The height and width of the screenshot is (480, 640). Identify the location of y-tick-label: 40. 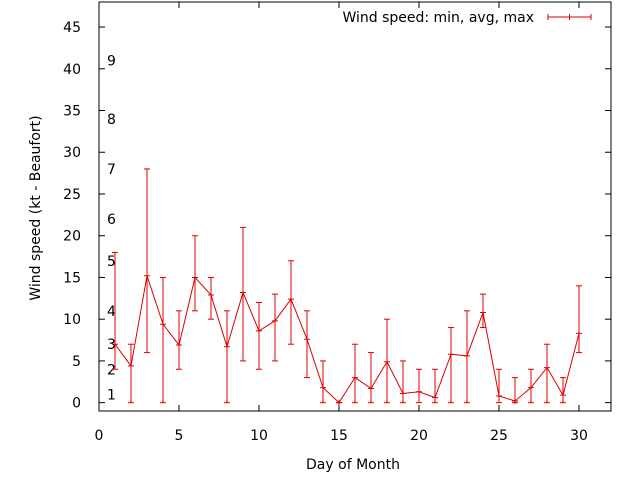
(72, 70).